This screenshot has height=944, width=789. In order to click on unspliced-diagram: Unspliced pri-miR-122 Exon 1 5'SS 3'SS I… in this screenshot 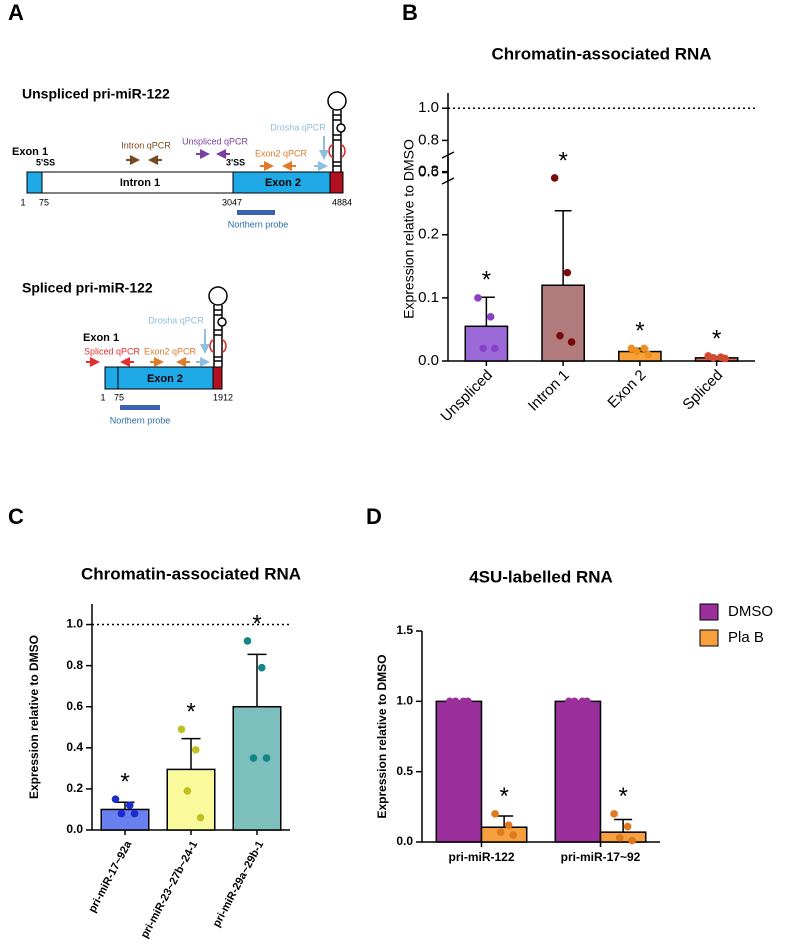, I will do `click(182, 158)`.